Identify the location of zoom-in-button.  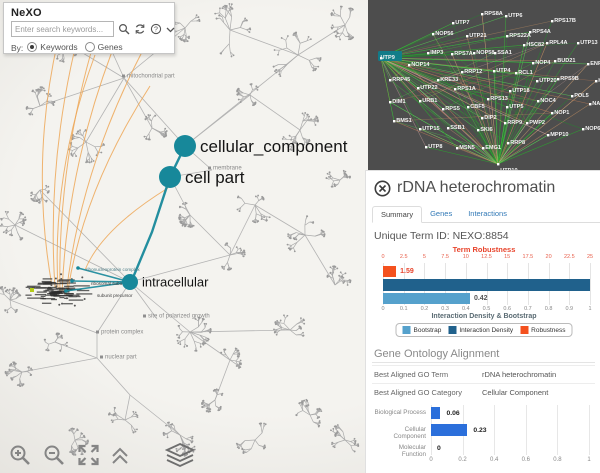
(20, 455).